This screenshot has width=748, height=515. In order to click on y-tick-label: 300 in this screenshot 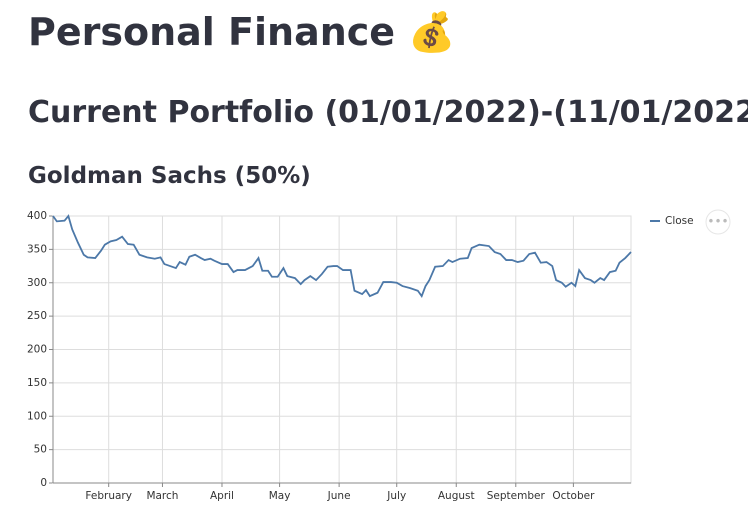, I will do `click(37, 283)`.